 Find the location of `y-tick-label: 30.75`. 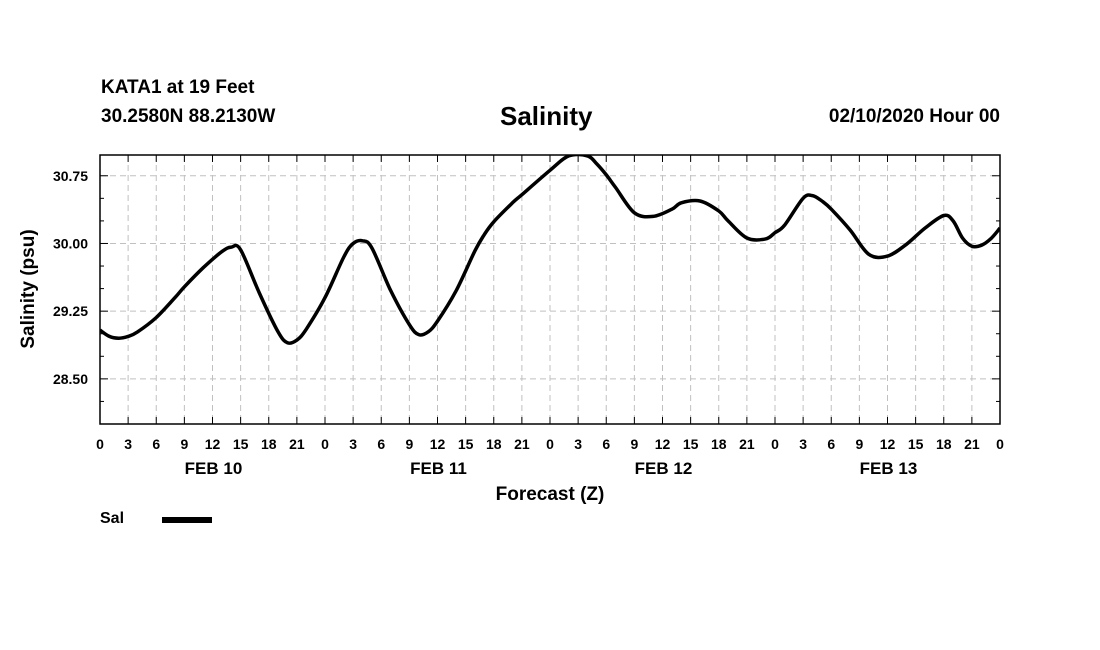

y-tick-label: 30.75 is located at coordinates (70, 176).